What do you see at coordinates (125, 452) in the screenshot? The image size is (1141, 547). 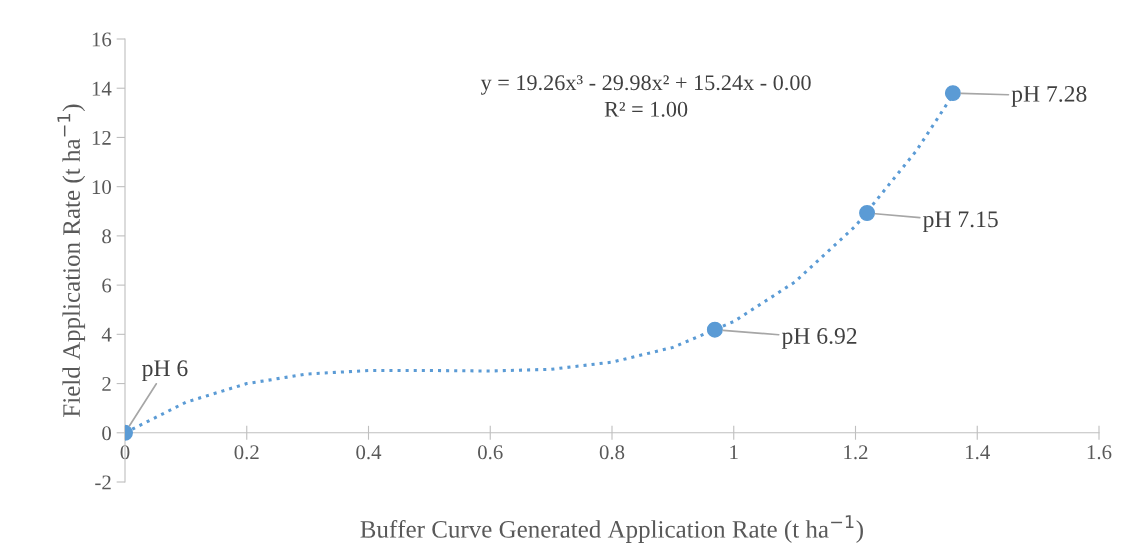 I see `x-tick-label: 0` at bounding box center [125, 452].